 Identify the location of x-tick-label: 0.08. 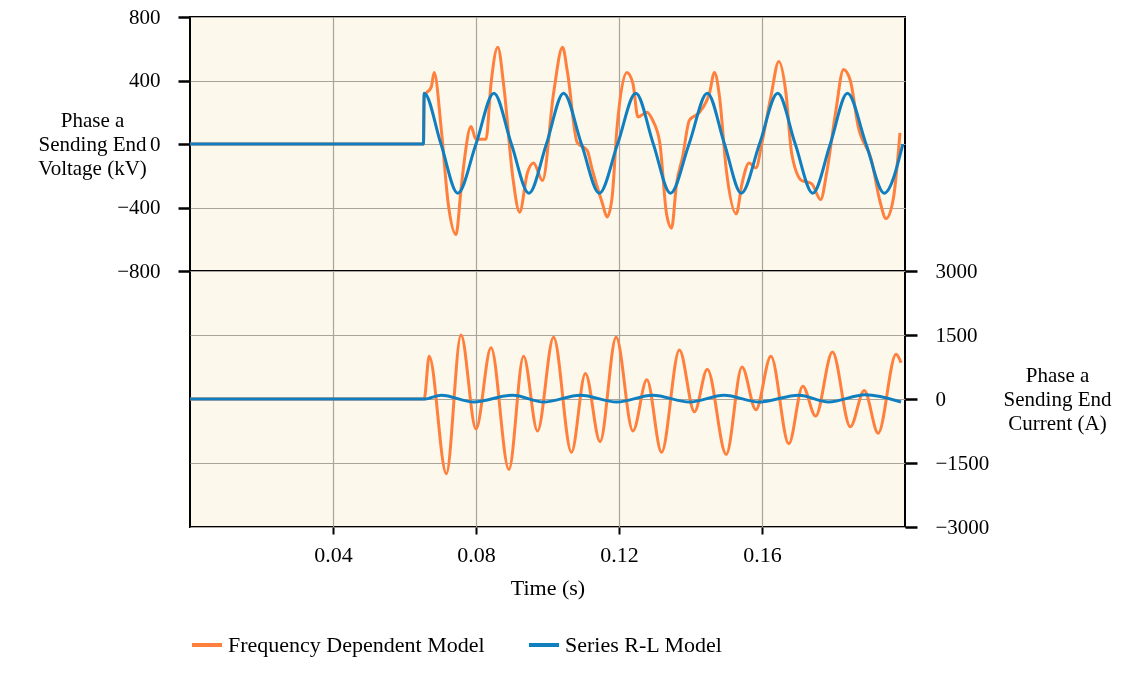
(476, 554).